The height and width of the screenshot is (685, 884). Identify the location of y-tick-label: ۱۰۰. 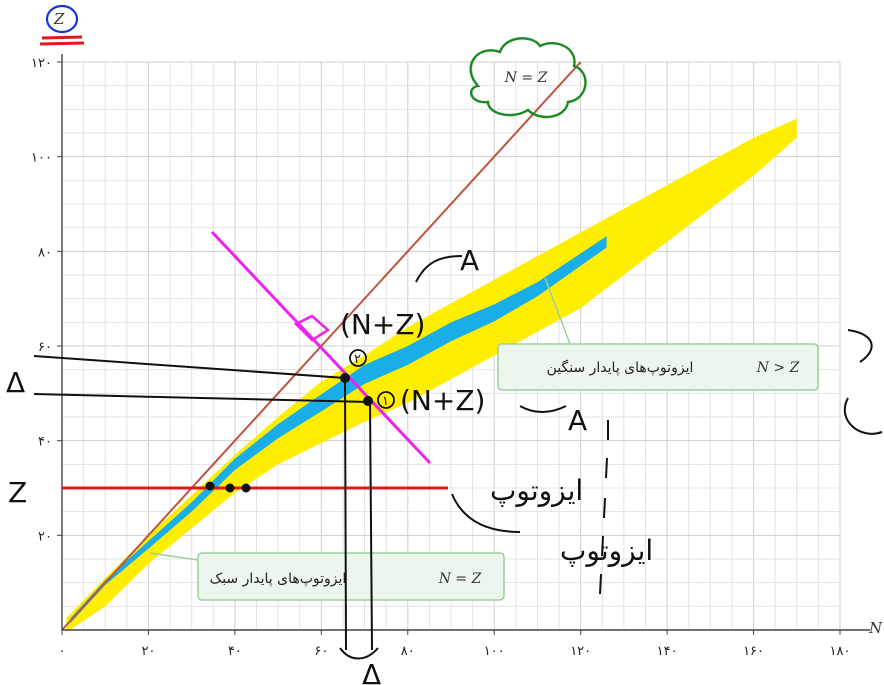
(41, 158).